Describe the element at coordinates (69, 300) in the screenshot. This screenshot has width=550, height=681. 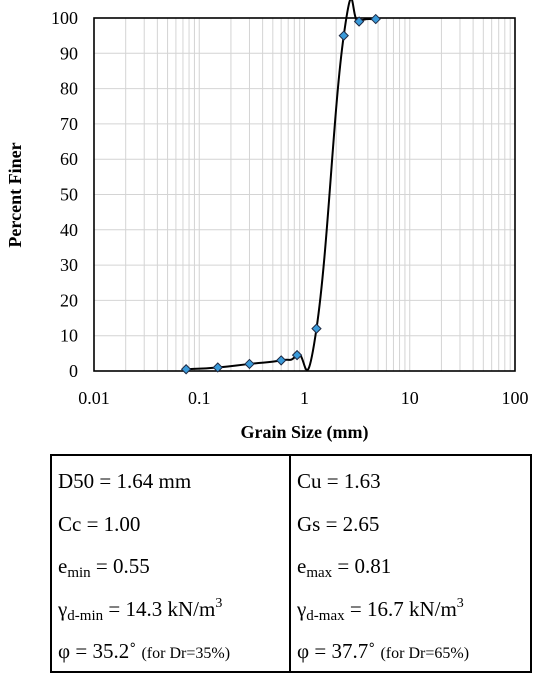
I see `y-tick-label: 20` at that location.